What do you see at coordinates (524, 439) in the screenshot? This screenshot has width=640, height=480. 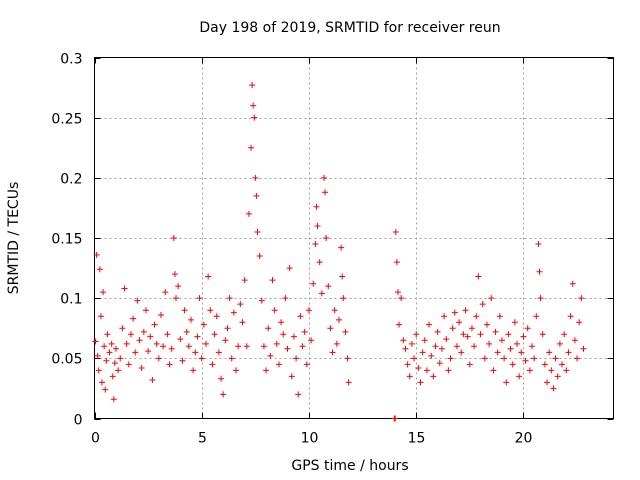 I see `x-tick-label: 20` at bounding box center [524, 439].